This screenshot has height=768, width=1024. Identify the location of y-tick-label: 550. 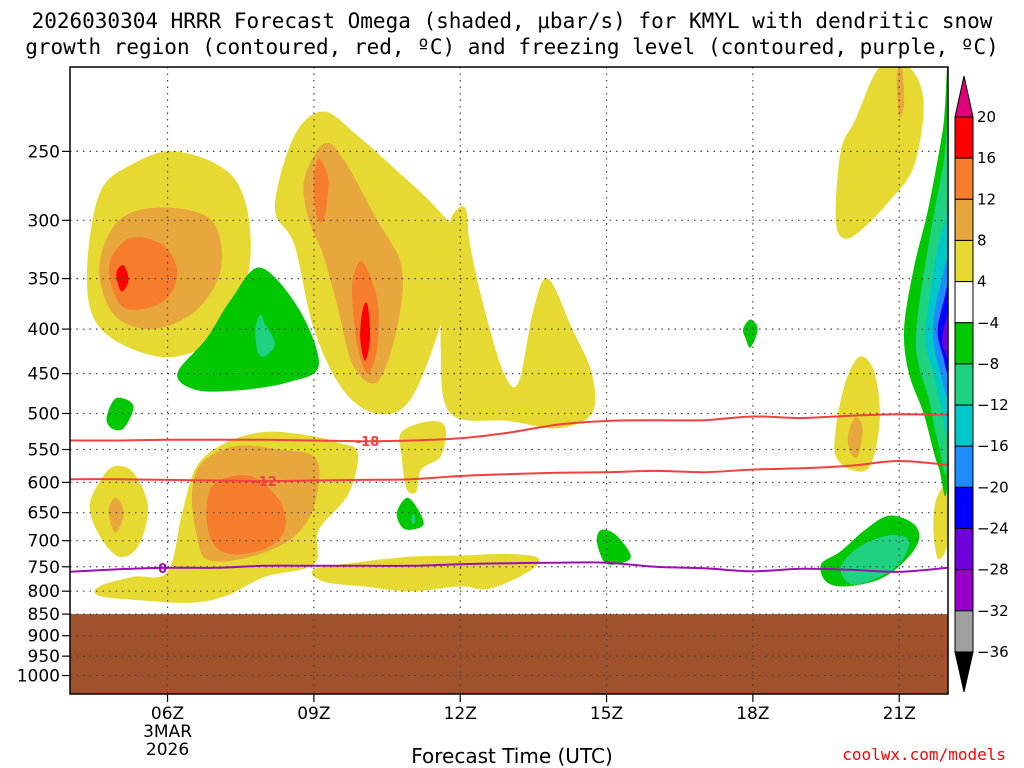
(44, 451).